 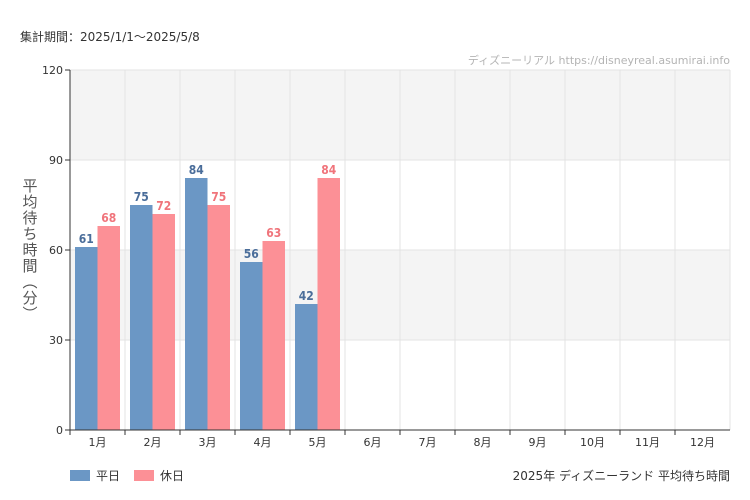 What do you see at coordinates (141, 197) in the screenshot?
I see `data-label-weekday: 75` at bounding box center [141, 197].